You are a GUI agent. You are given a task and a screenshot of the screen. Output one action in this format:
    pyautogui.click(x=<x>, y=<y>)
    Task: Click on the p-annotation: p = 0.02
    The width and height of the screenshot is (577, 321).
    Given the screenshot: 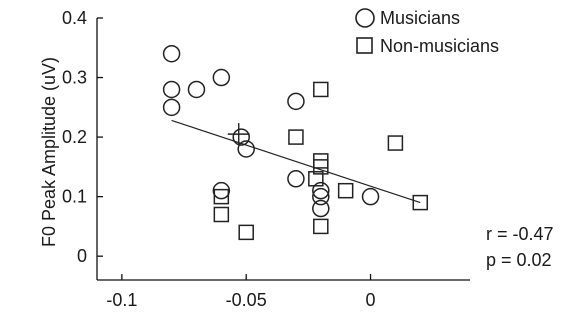 What is the action you would take?
    pyautogui.click(x=519, y=260)
    